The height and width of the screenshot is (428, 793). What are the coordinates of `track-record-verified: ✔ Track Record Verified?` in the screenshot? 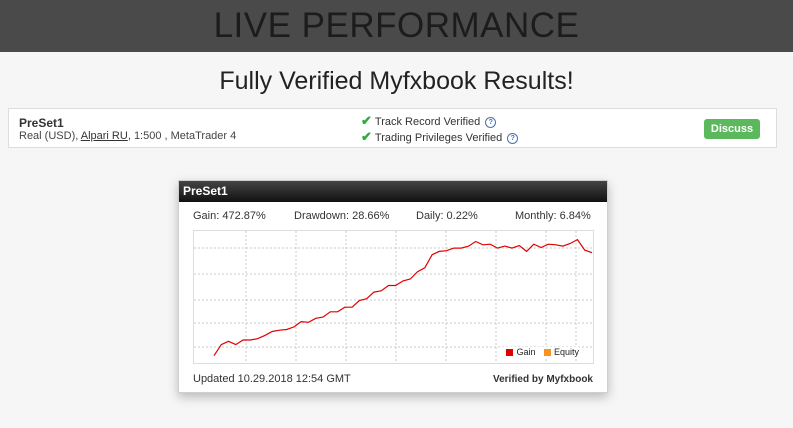 It's located at (429, 121).